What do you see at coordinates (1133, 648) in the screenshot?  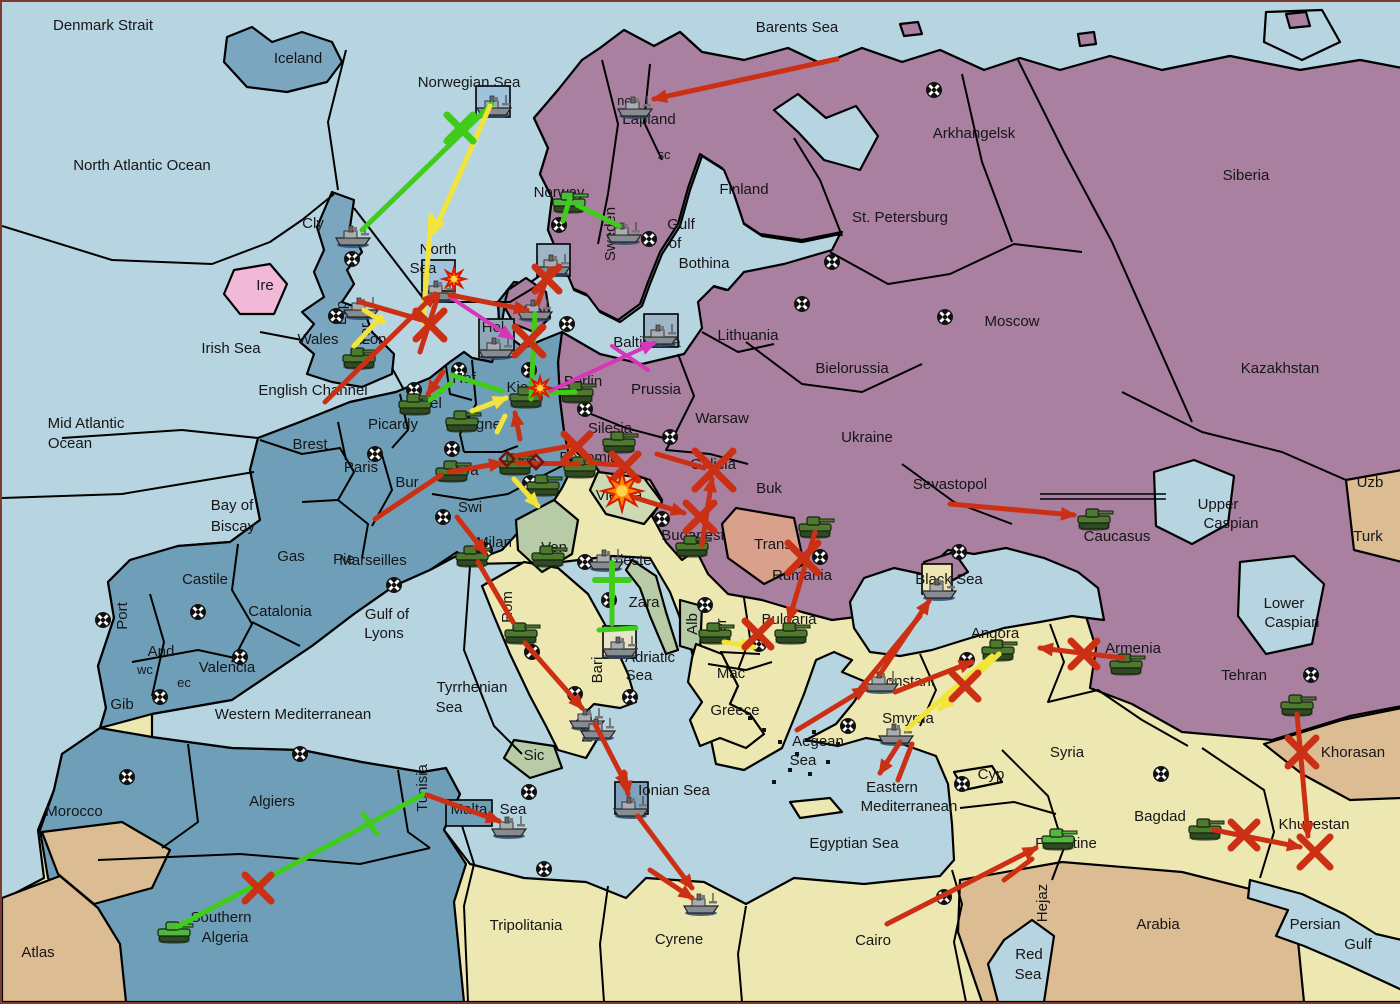 I see `map-label: Armenia` at bounding box center [1133, 648].